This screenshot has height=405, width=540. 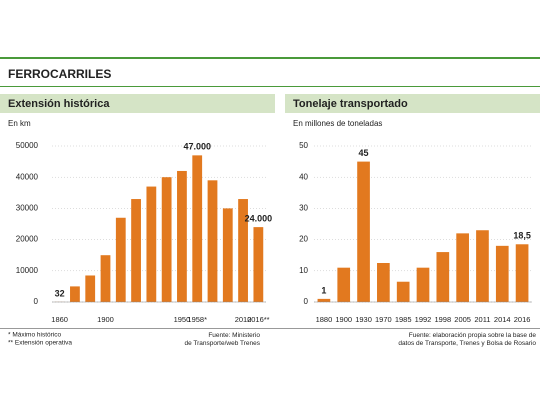 I want to click on x-tick-label: 1992, so click(x=423, y=319).